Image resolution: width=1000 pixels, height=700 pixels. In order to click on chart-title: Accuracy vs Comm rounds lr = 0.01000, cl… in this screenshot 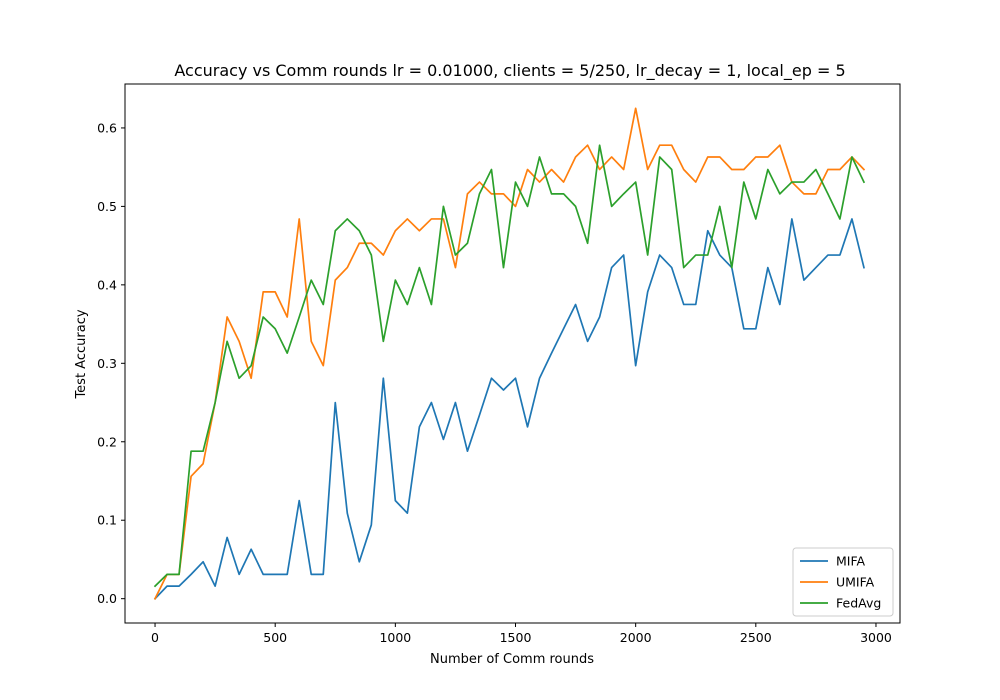, I will do `click(509, 71)`.